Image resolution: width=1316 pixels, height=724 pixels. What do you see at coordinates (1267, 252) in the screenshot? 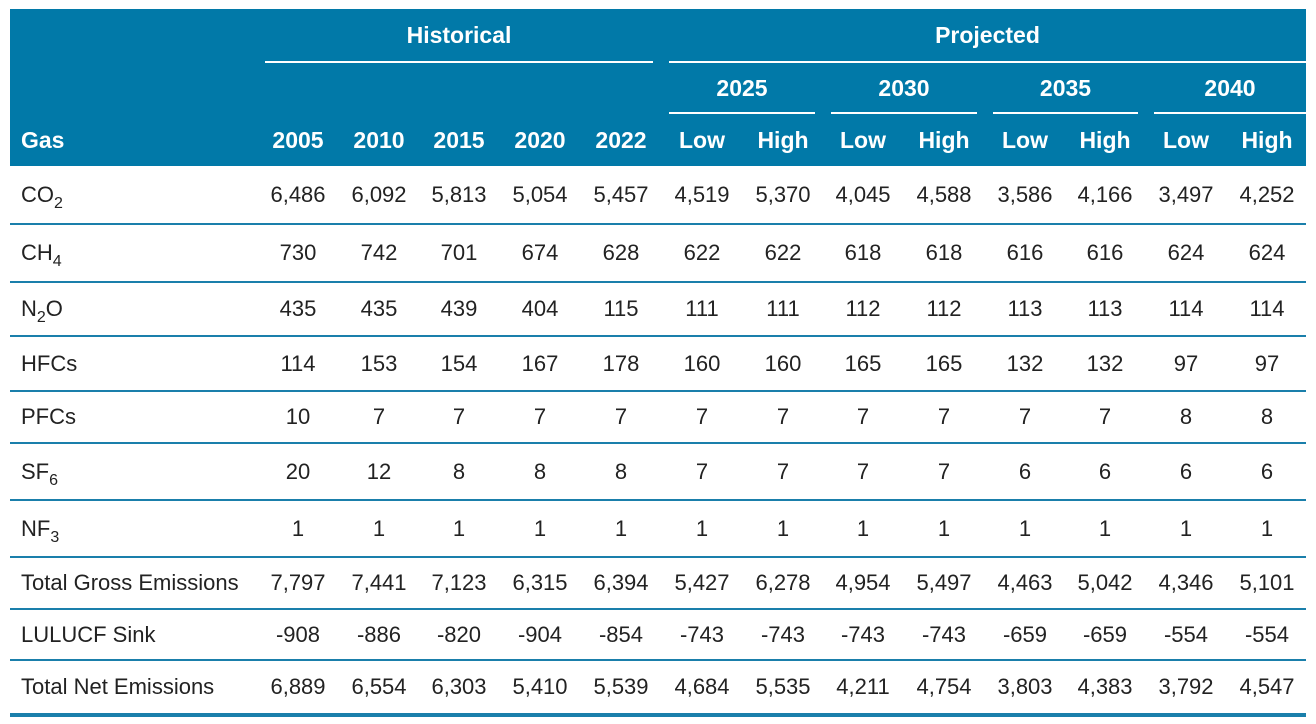
I see `value-cell: 624` at bounding box center [1267, 252].